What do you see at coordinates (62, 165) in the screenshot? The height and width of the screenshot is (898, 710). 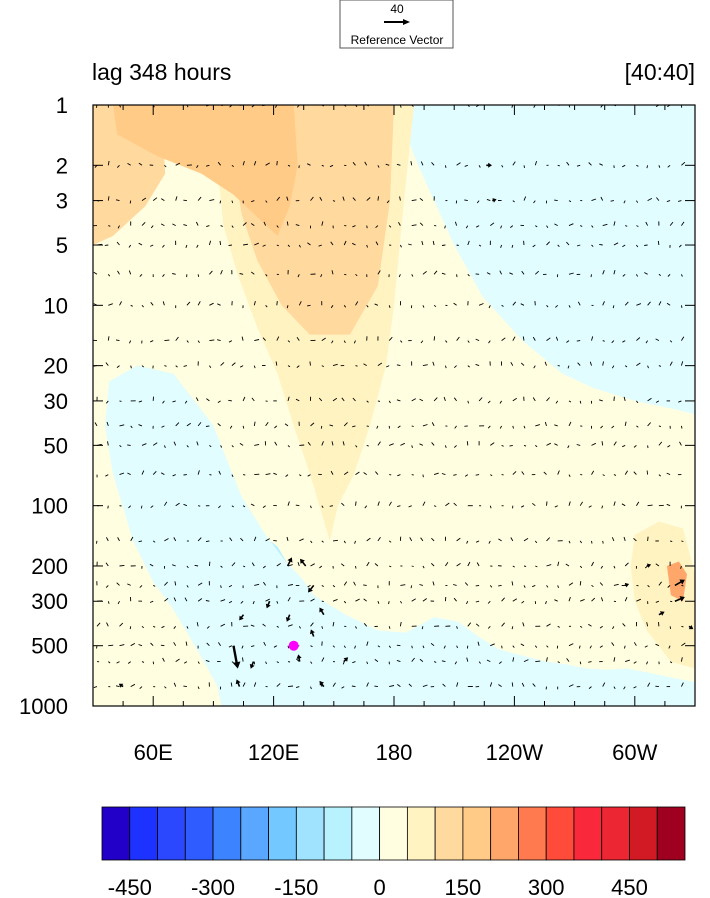 I see `y-tick-label: 2` at bounding box center [62, 165].